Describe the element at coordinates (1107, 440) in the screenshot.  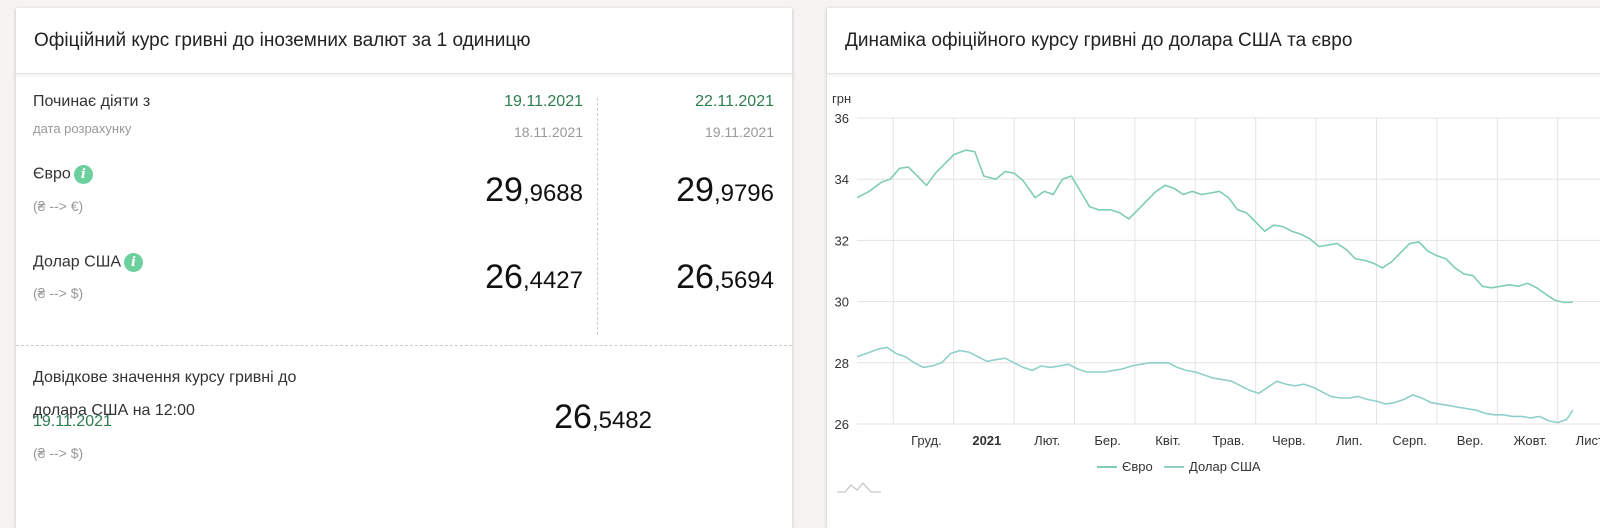
I see `x-tick-label: Бер.` at that location.